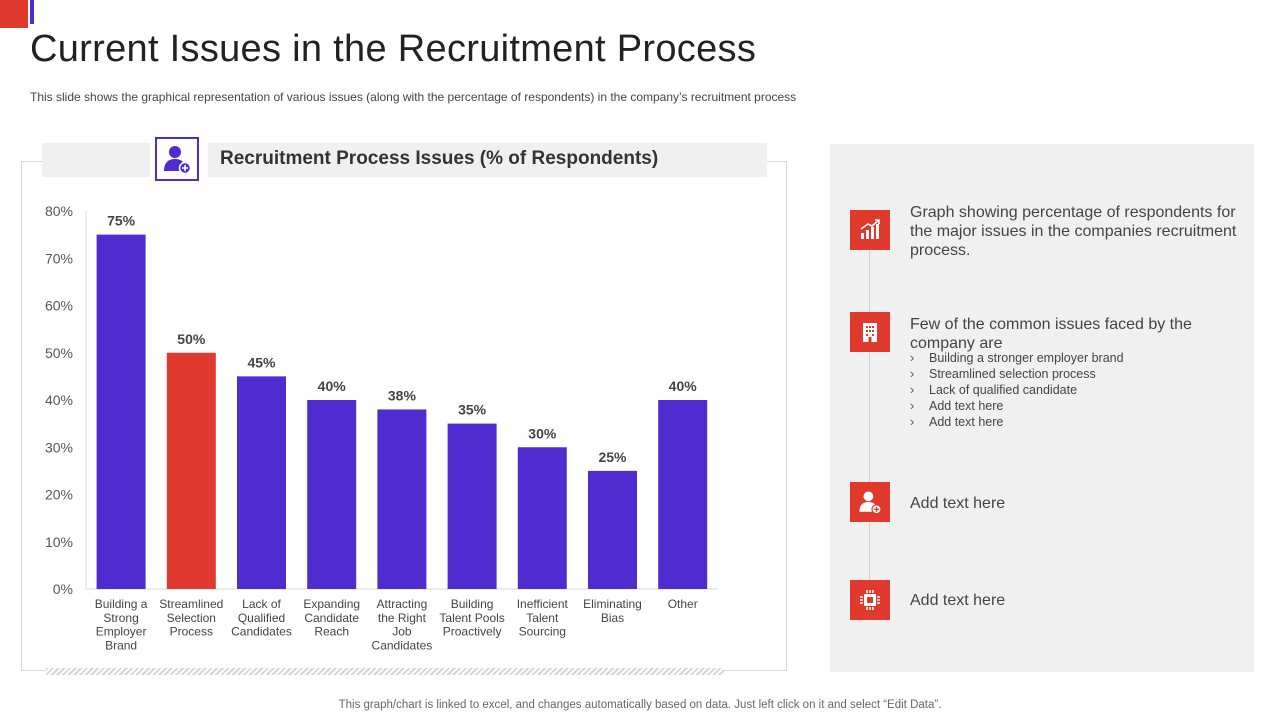  I want to click on x-tick-label: Inefficient Talent Sourcing, so click(543, 618).